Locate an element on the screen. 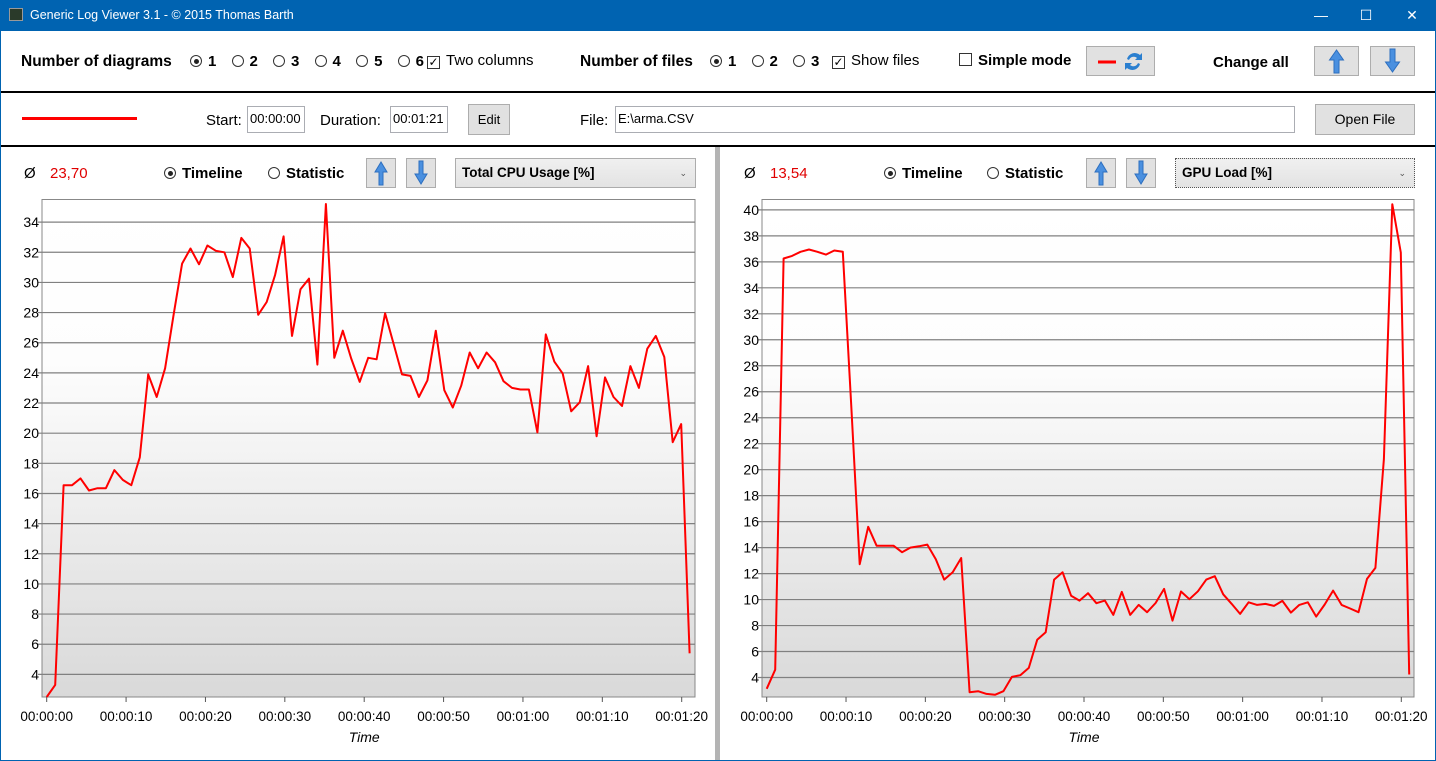 The height and width of the screenshot is (761, 1436). y-tick-label: 32 is located at coordinates (31, 252).